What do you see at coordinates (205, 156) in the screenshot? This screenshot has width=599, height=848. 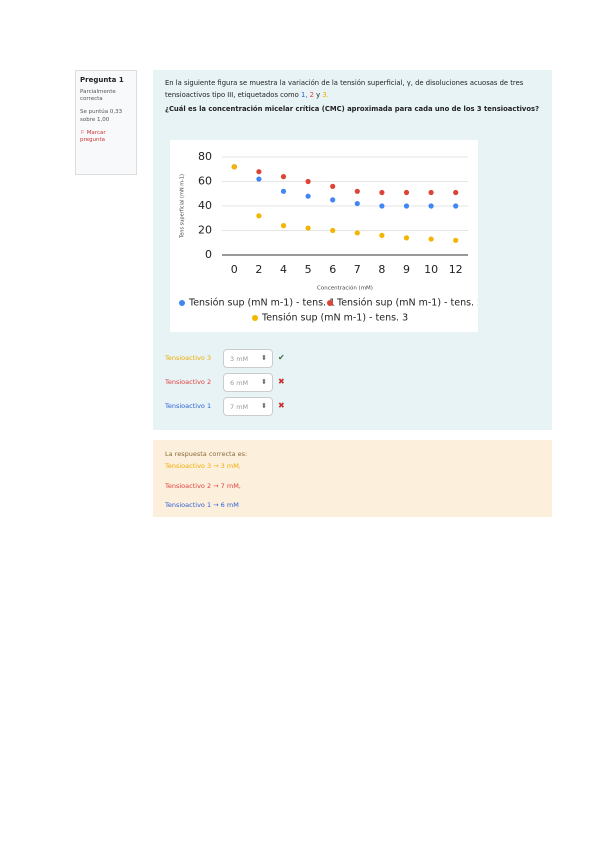 I see `y-tick-label: 80` at bounding box center [205, 156].